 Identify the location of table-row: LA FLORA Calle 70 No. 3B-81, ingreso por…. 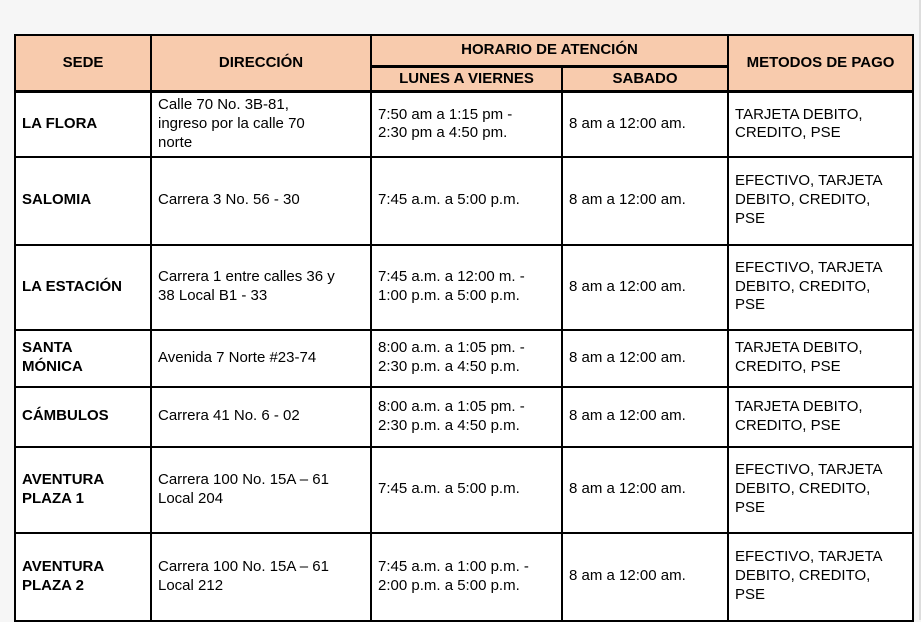
(464, 124).